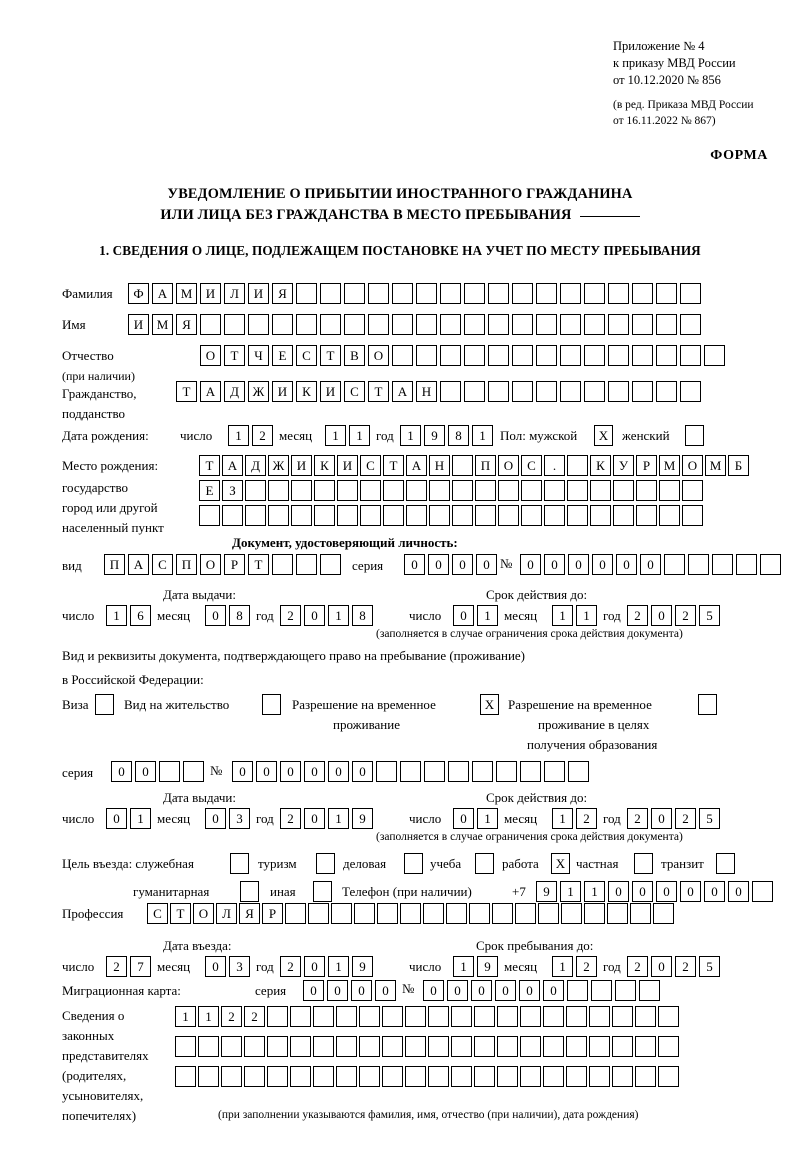 This screenshot has height=1163, width=800. Describe the element at coordinates (413, 863) in the screenshot. I see `purpose-business-checkbox` at that location.